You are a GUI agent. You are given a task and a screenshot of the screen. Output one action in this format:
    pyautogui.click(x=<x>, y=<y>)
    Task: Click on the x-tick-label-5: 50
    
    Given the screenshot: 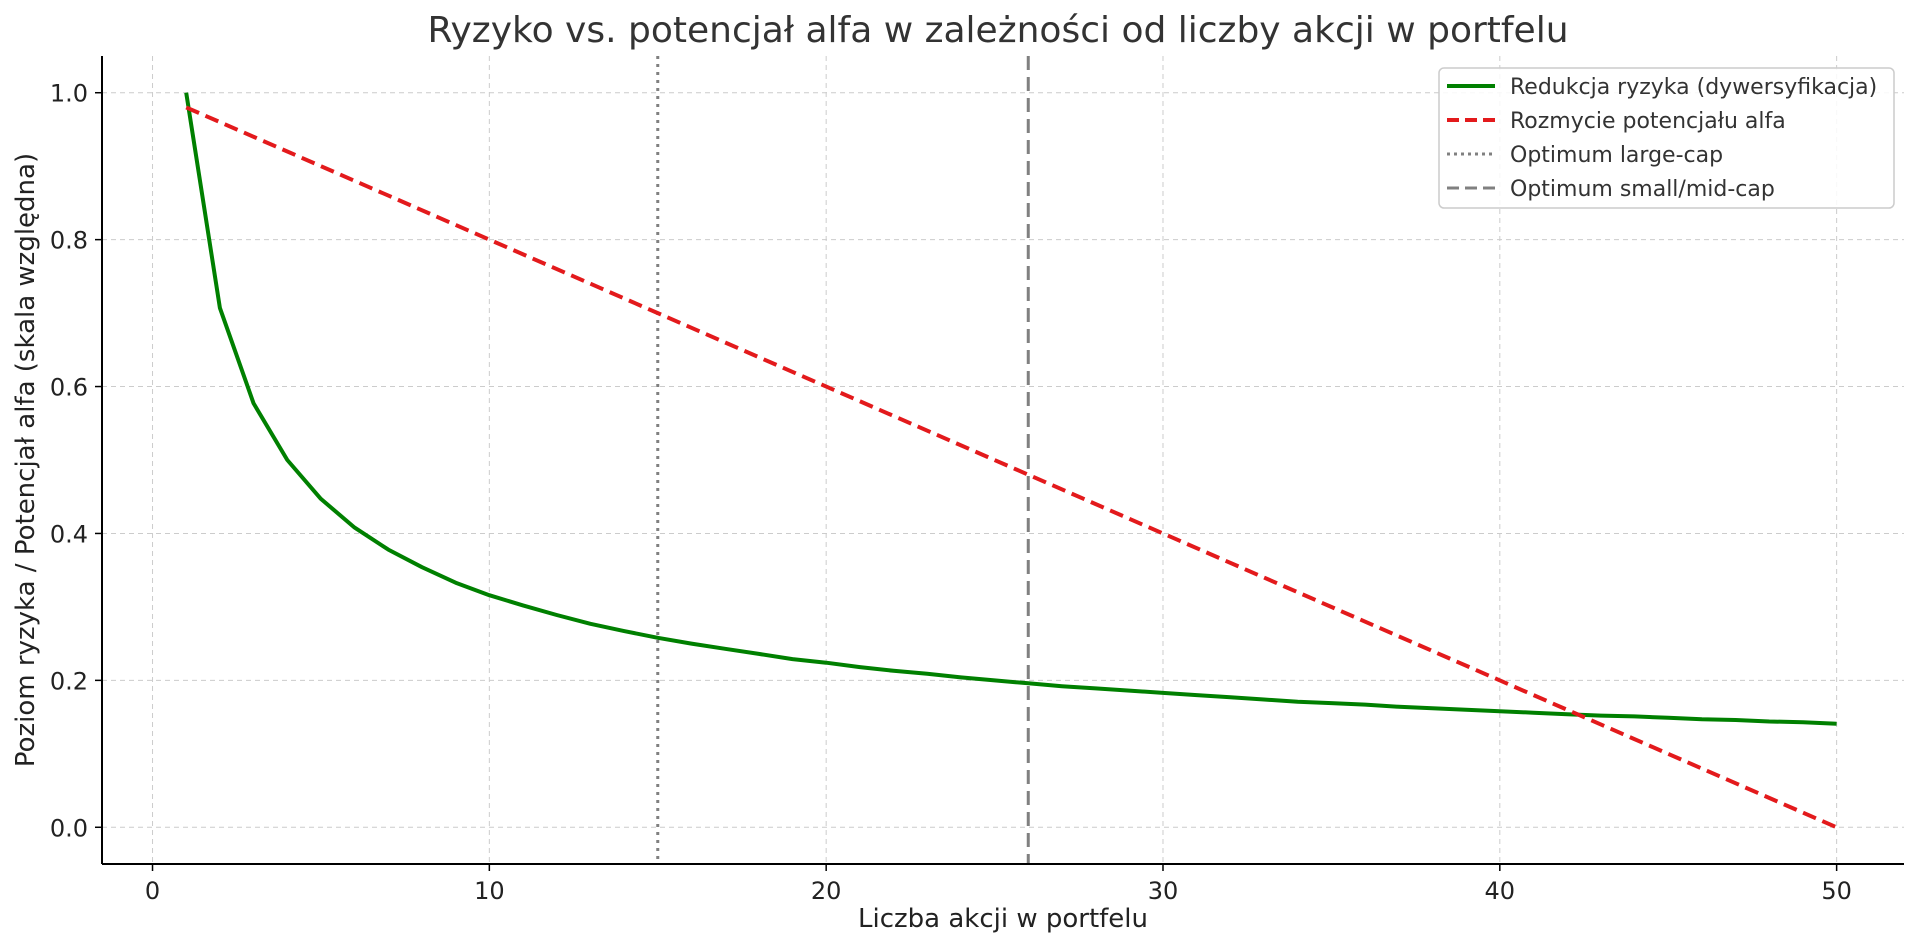 What is the action you would take?
    pyautogui.click(x=1836, y=891)
    